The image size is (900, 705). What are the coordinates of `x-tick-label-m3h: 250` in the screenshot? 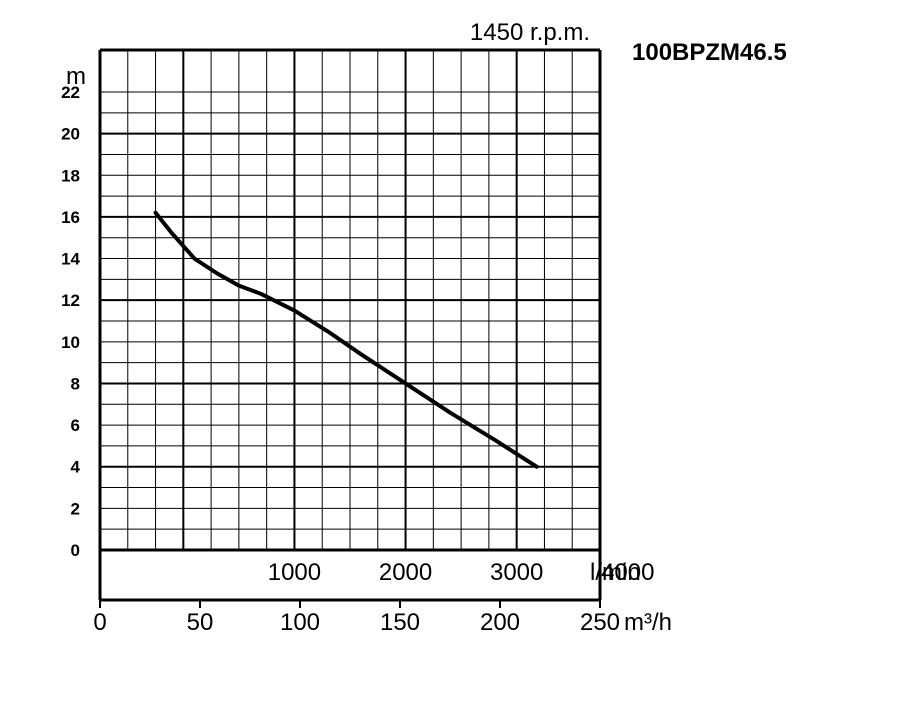 It's located at (600, 622).